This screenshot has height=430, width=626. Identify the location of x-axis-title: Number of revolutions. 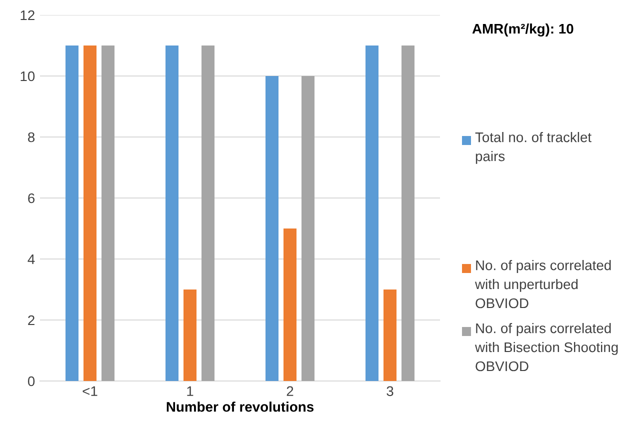
(240, 407).